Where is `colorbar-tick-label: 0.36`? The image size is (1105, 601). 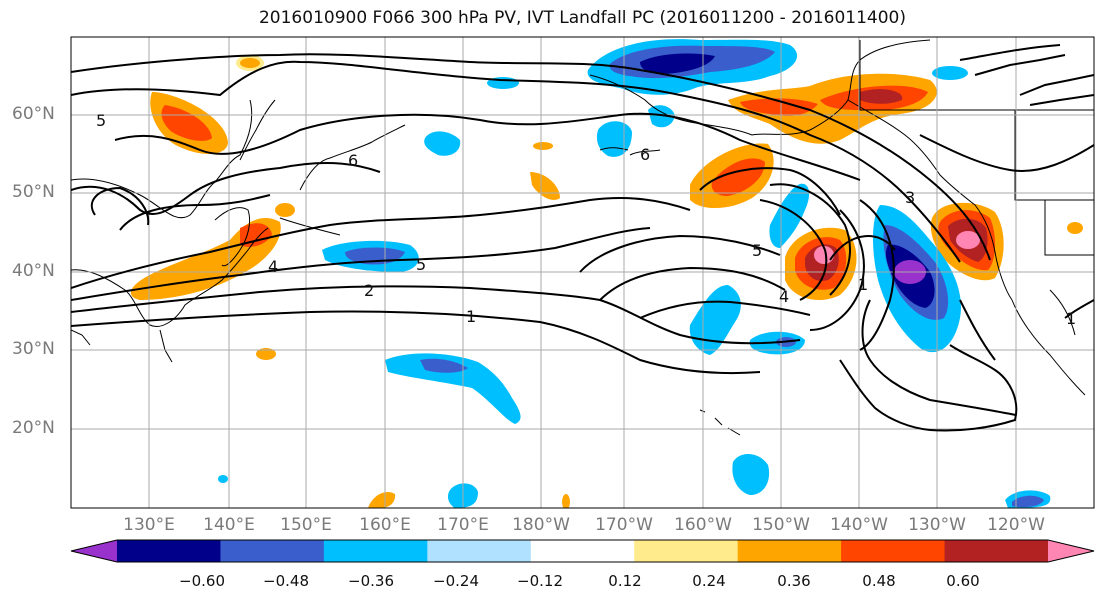
colorbar-tick-label: 0.36 is located at coordinates (794, 581).